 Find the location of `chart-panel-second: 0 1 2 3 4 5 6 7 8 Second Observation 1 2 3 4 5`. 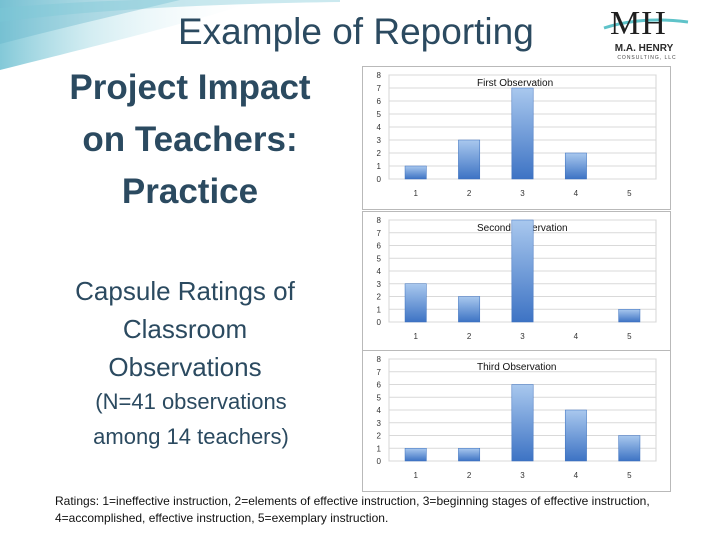

chart-panel-second: 0 1 2 3 4 5 6 7 8 Second Observation 1 2 3 4 5 is located at coordinates (516, 282).